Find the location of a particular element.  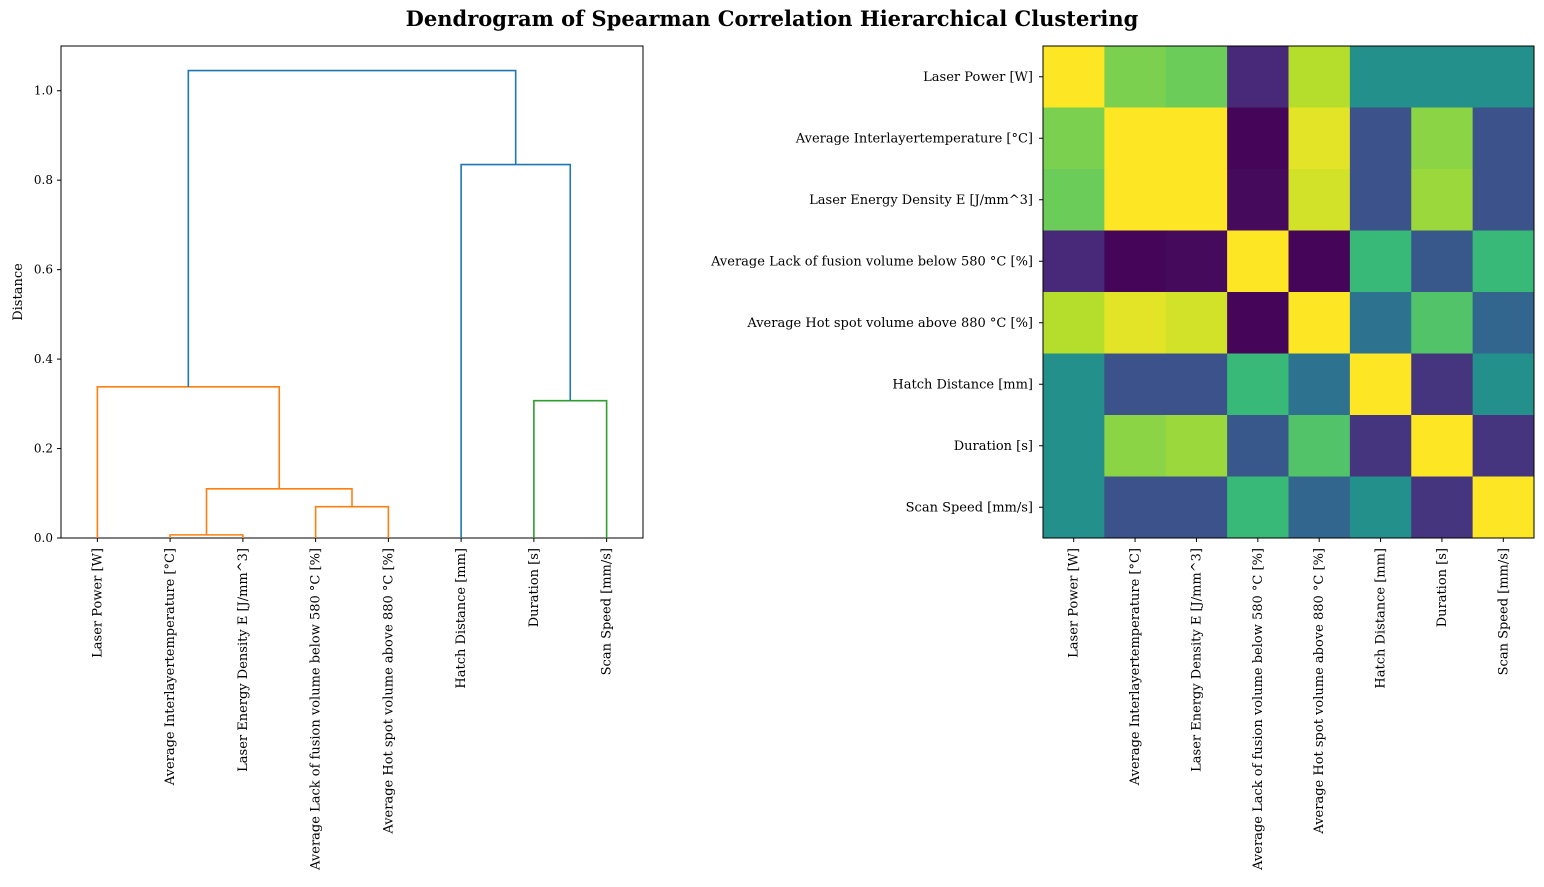

heatmap-cell-r5-c3 is located at coordinates (1258, 384).